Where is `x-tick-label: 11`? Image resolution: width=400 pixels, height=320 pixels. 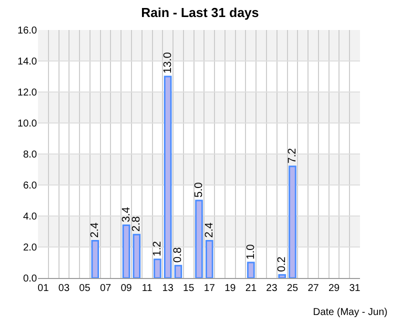
x-tick-label: 11 is located at coordinates (147, 288).